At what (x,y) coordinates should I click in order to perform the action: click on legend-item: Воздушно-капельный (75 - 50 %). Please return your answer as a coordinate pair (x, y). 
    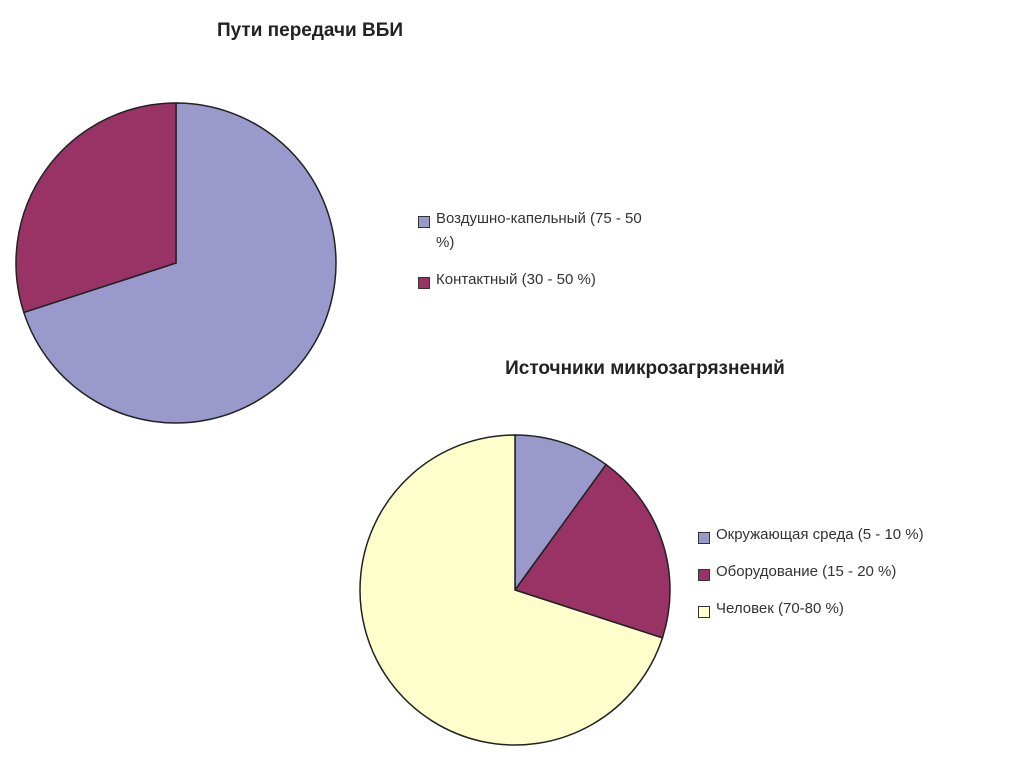
    Looking at the image, I should click on (538, 232).